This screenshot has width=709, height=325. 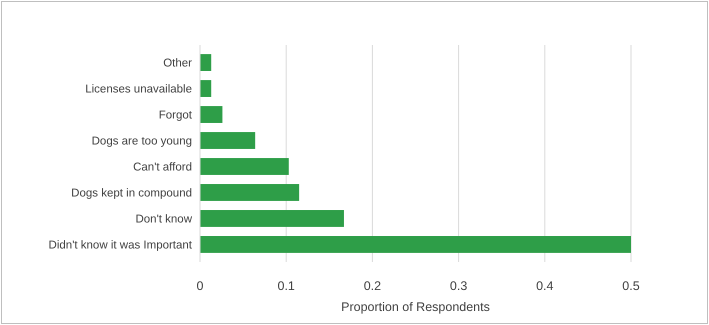 I want to click on y-tick-label: Forgot, so click(x=175, y=116).